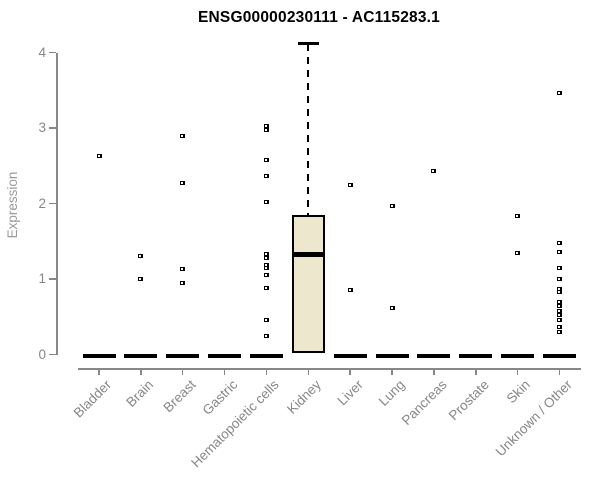  Describe the element at coordinates (220, 397) in the screenshot. I see `x-category-label: Gastric` at that location.